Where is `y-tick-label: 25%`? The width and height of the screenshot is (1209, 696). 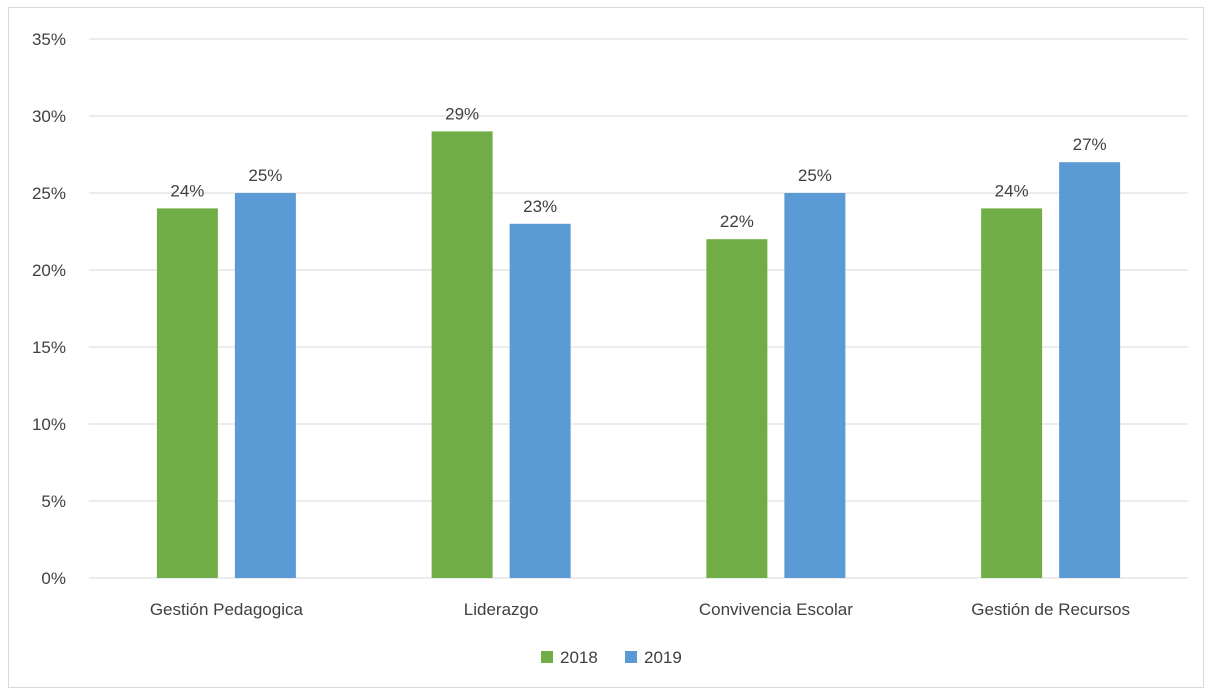
y-tick-label: 25% is located at coordinates (49, 193).